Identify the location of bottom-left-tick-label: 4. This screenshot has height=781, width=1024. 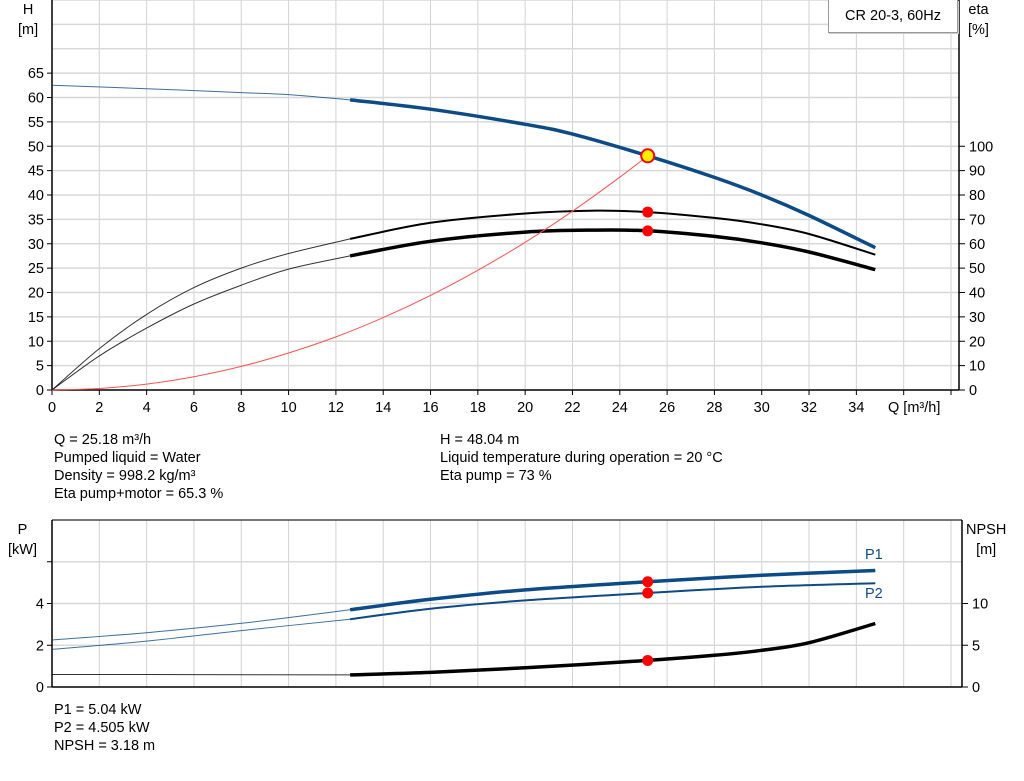
(40, 605).